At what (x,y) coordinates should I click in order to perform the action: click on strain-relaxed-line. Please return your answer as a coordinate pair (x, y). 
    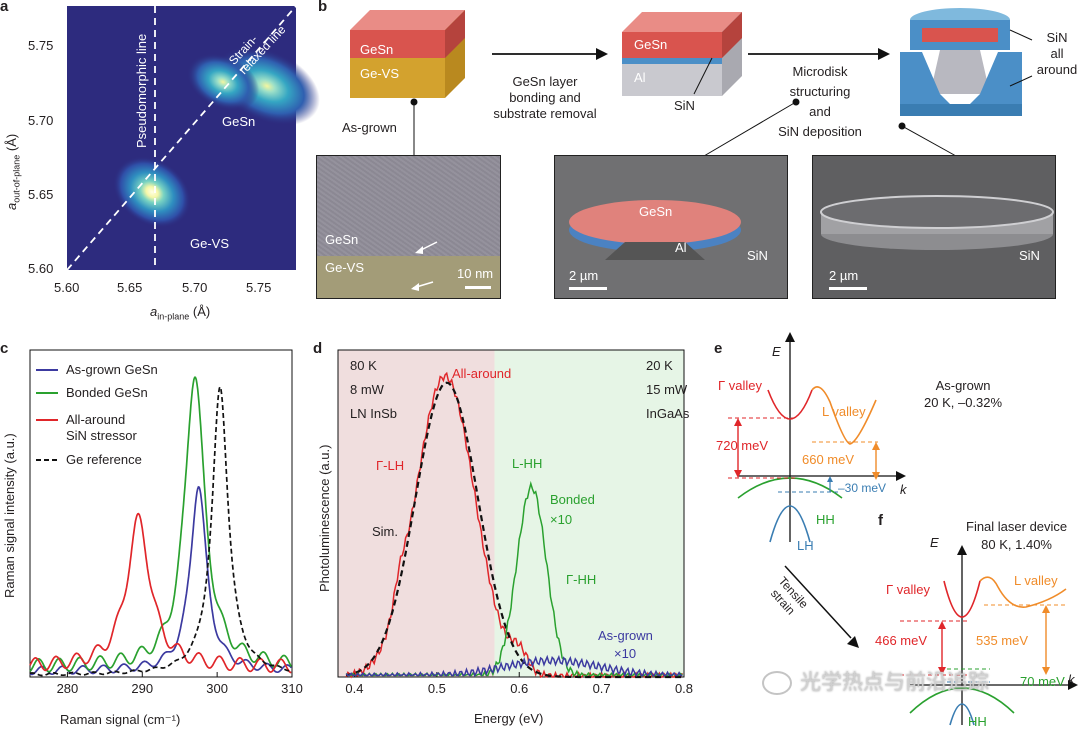
    Looking at the image, I should click on (181, 138).